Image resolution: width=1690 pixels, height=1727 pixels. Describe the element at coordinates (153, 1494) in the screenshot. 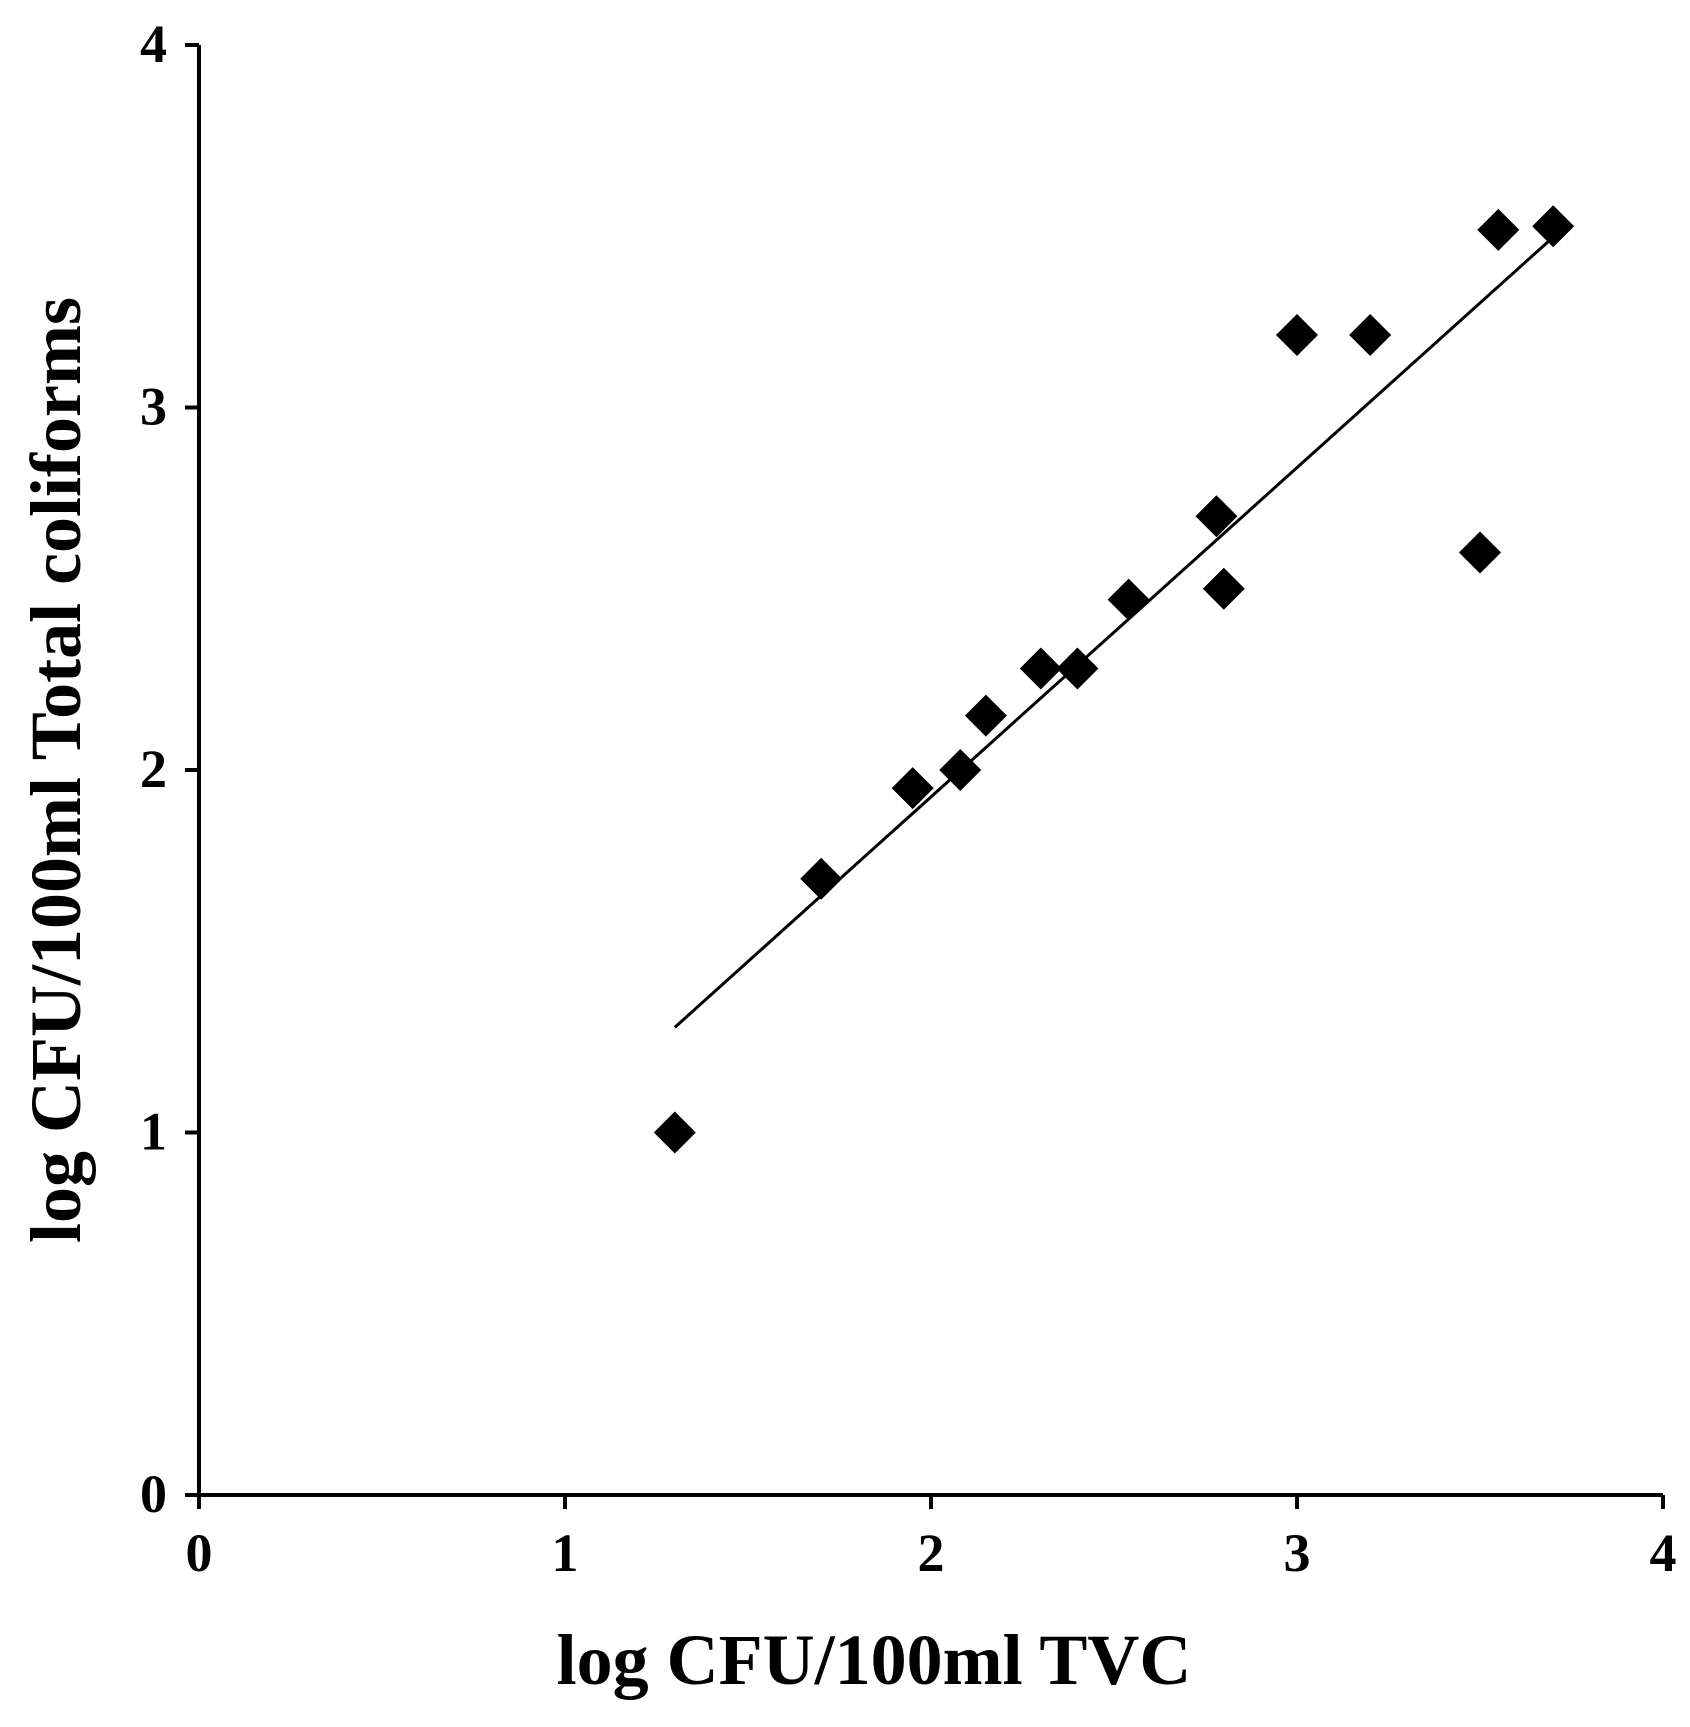

I see `y-tick-label: 0` at that location.